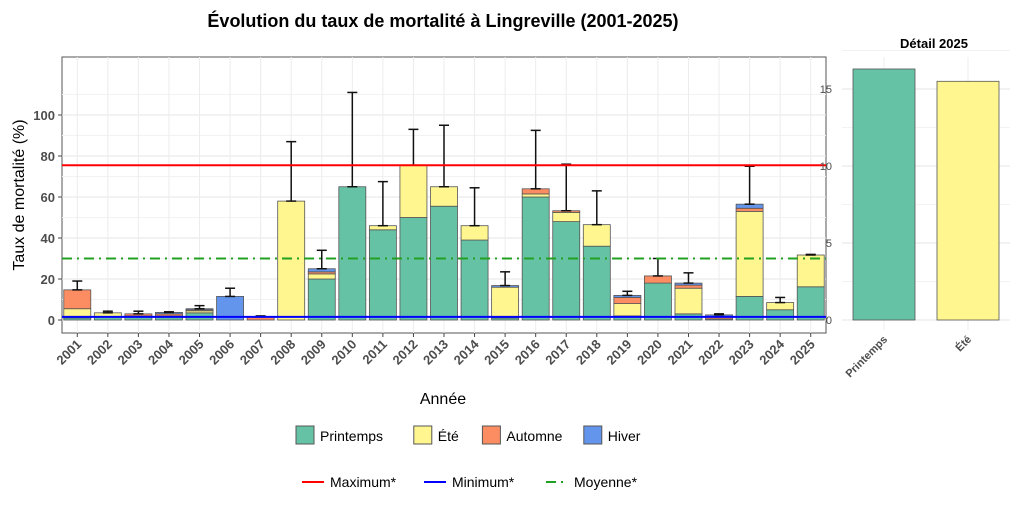 This screenshot has width=1024, height=512. Describe the element at coordinates (802, 352) in the screenshot. I see `x-tick-label: 2025` at that location.